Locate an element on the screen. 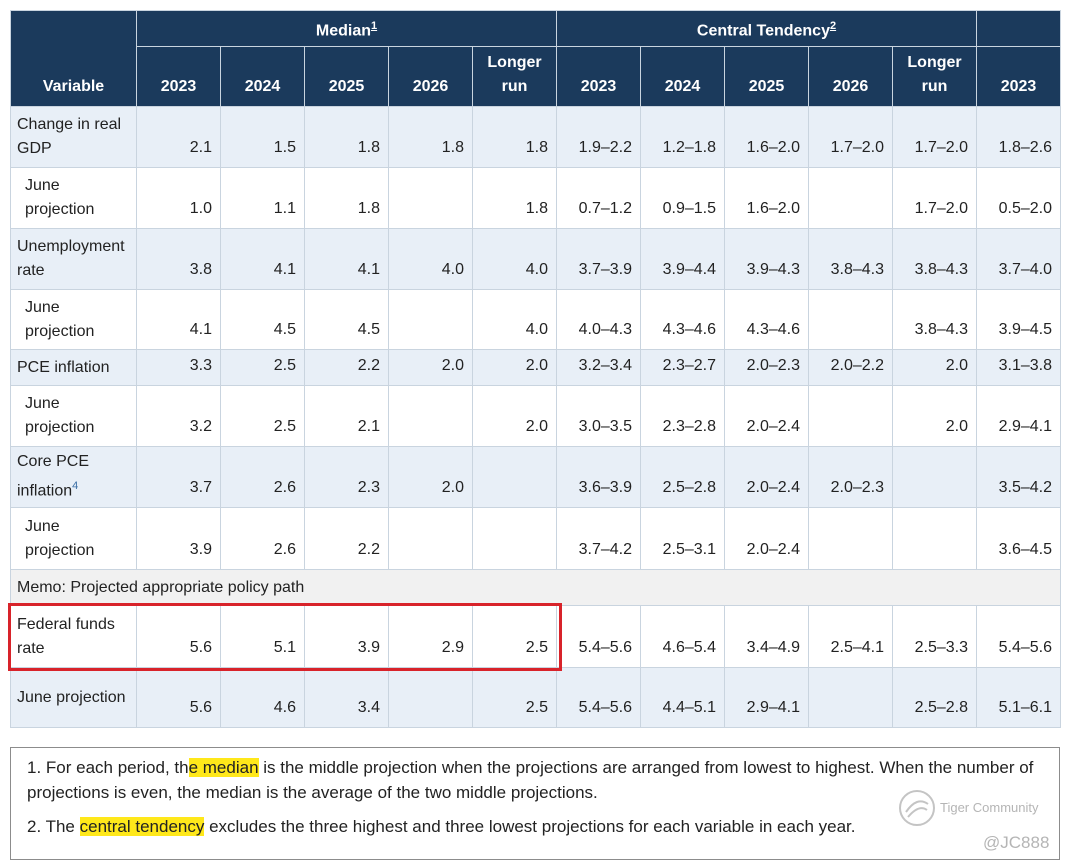 The height and width of the screenshot is (867, 1071). table-cell: 3.5–4.2 is located at coordinates (1019, 477).